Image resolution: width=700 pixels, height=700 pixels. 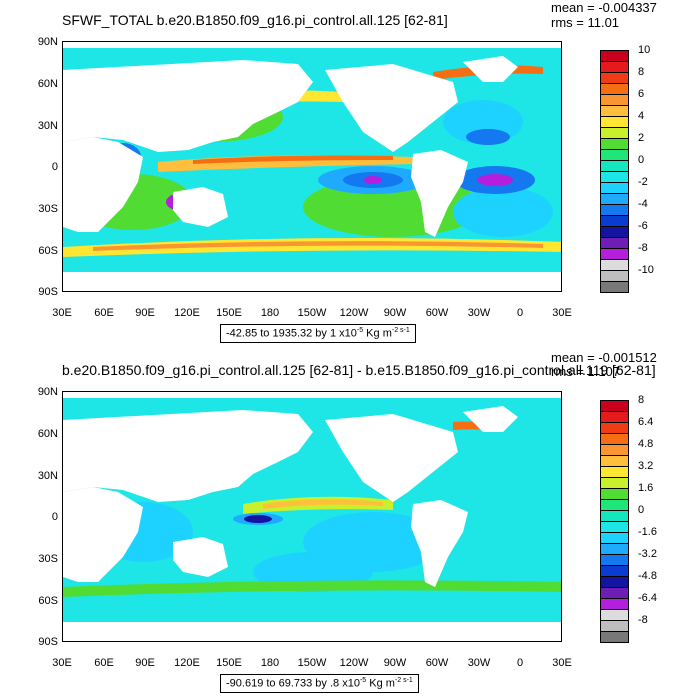 I want to click on colorbar-label: -4.8, so click(x=647, y=576).